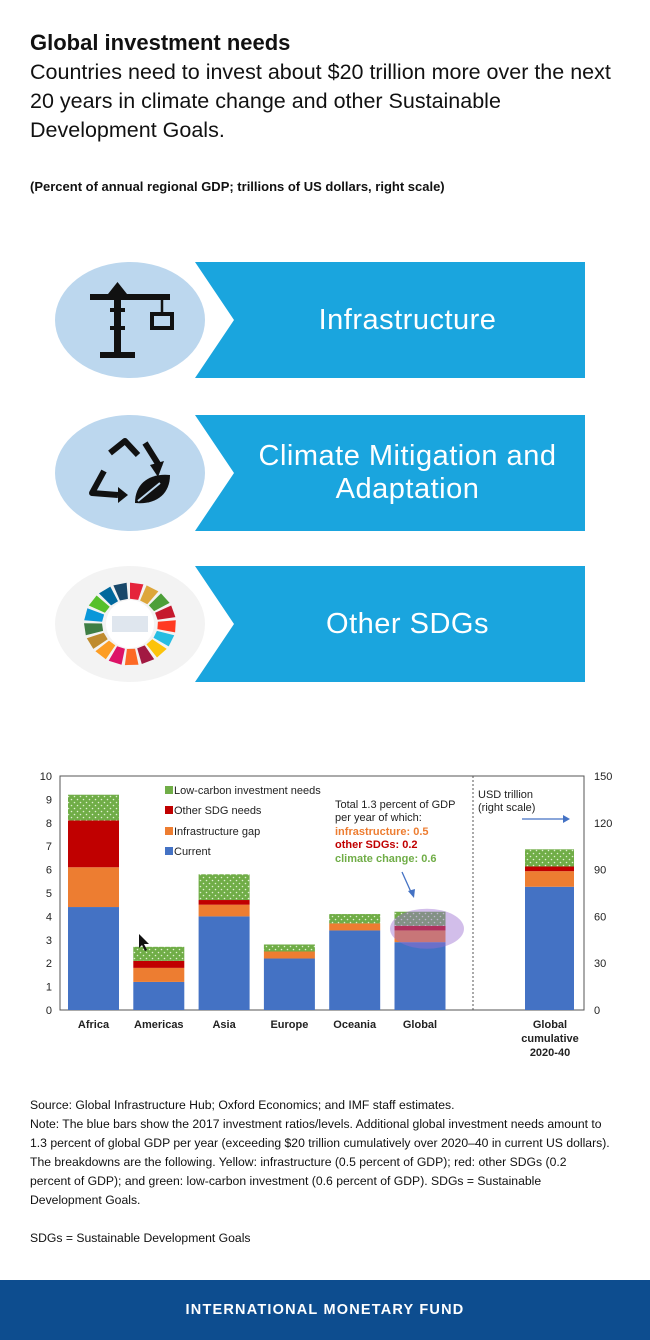 Image resolution: width=650 pixels, height=1340 pixels. I want to click on y-tick-left: 1, so click(49, 988).